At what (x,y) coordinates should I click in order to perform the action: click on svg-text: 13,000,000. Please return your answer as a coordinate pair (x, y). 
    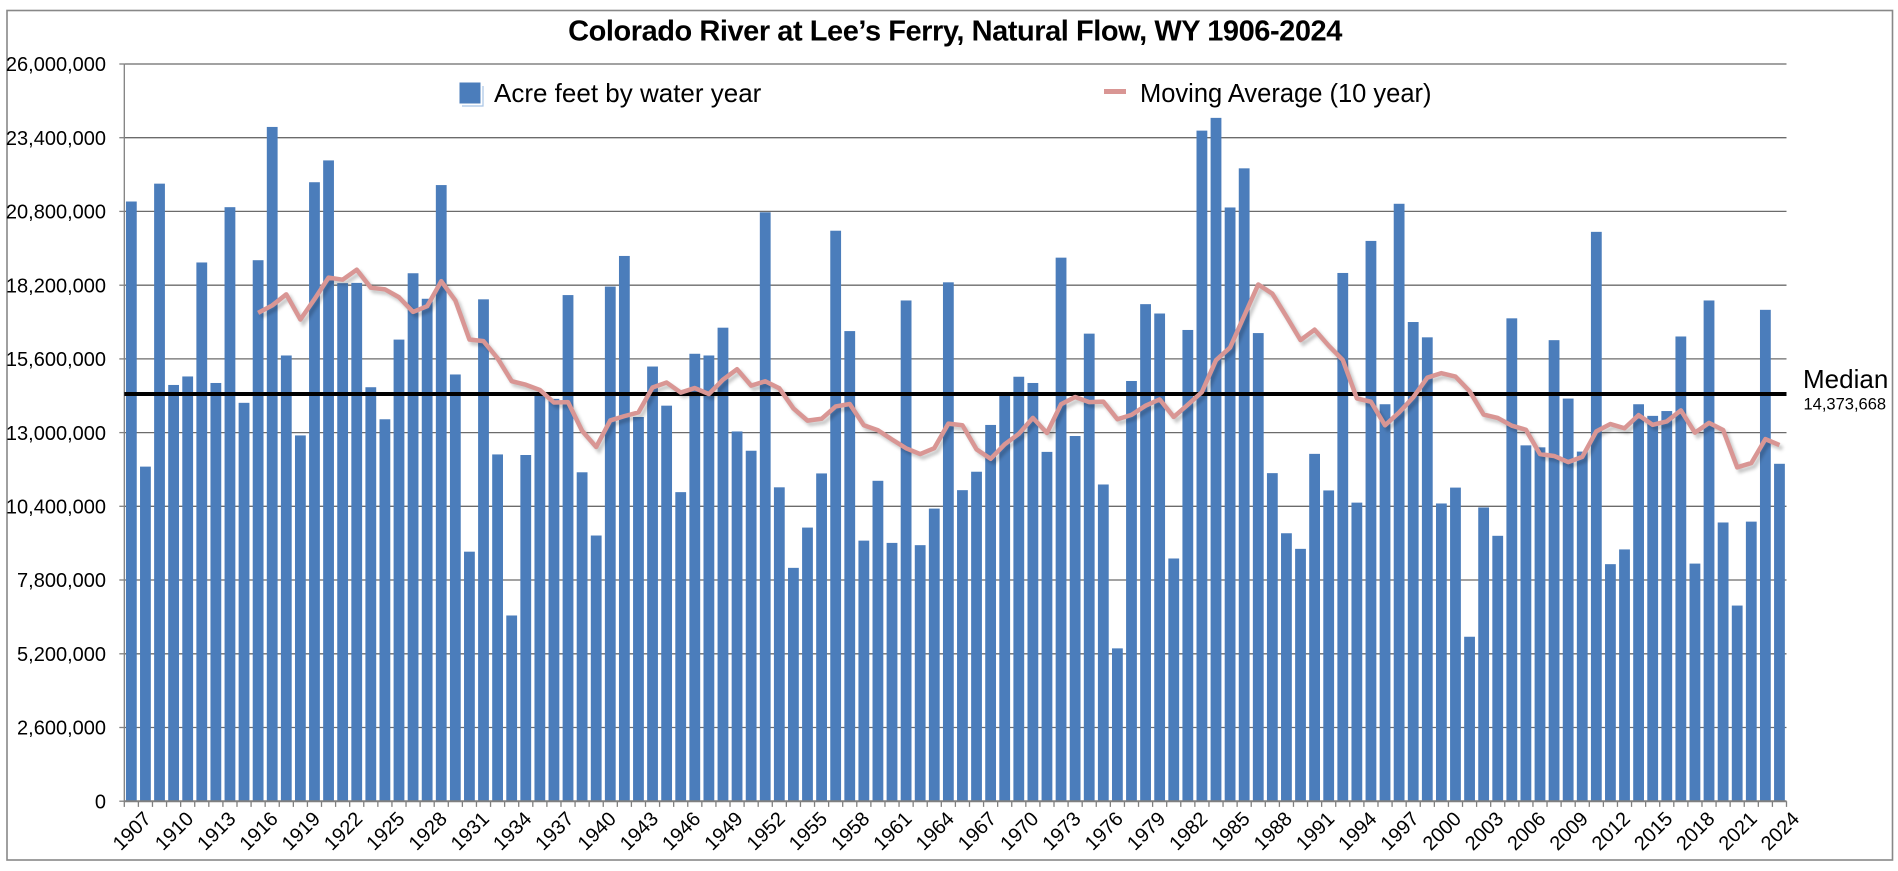
    Looking at the image, I should click on (56, 434).